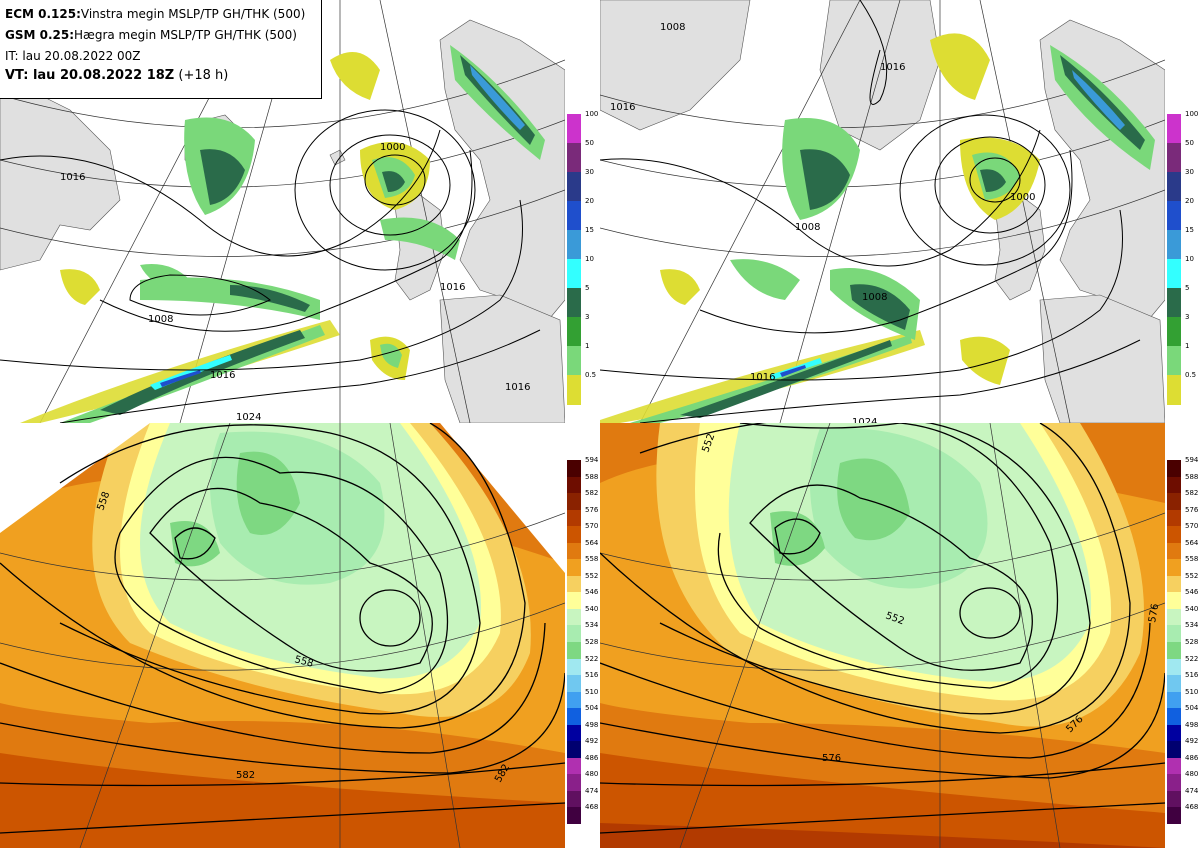 This screenshot has width=1200, height=848. What do you see at coordinates (587, 346) in the screenshot?
I see `colorbar-label: 1` at bounding box center [587, 346].